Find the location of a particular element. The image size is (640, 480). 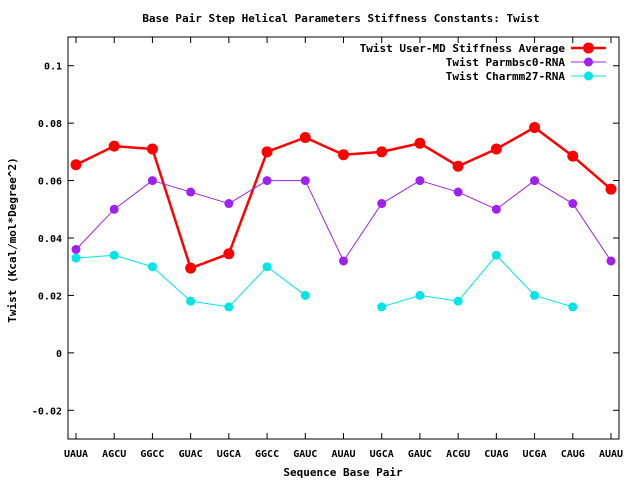

y-tick-label: 0.02 is located at coordinates (50, 296).